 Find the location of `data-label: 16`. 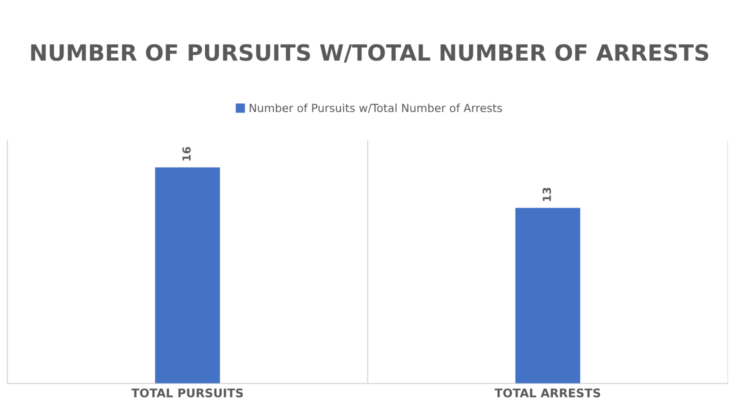

data-label: 16 is located at coordinates (186, 153).